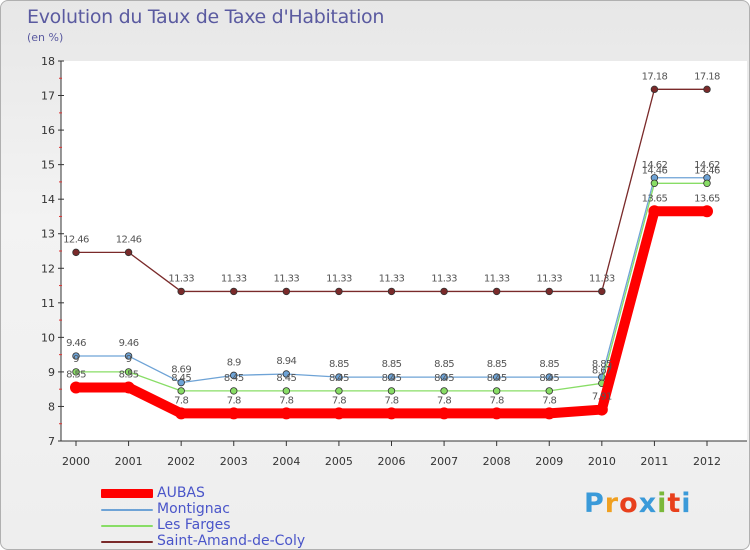 The width and height of the screenshot is (750, 550). What do you see at coordinates (234, 461) in the screenshot?
I see `x-tick-label: 2003` at bounding box center [234, 461].